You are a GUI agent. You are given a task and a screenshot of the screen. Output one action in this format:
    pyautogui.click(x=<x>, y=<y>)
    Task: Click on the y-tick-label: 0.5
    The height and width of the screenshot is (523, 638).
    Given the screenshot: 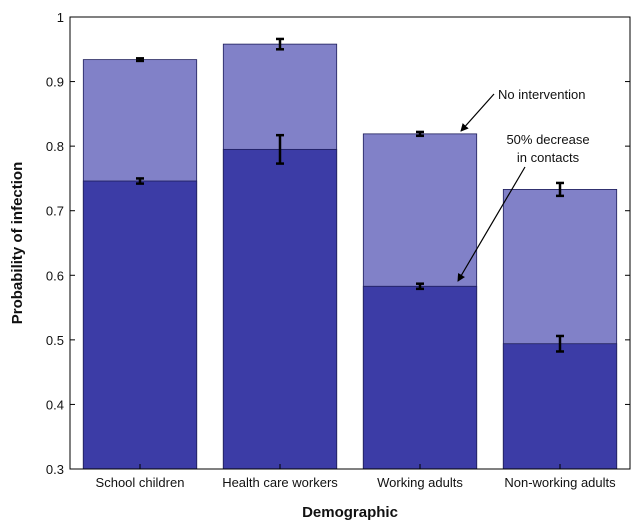 What is the action you would take?
    pyautogui.click(x=55, y=340)
    